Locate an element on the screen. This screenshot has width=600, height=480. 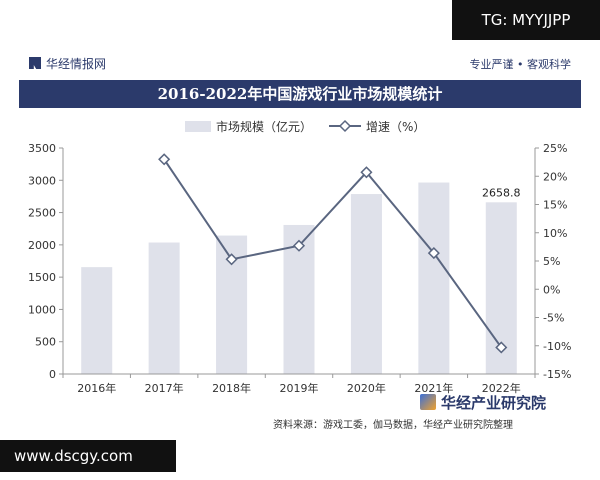
legend-bar-label: 市场规模（亿元） is located at coordinates (264, 126).